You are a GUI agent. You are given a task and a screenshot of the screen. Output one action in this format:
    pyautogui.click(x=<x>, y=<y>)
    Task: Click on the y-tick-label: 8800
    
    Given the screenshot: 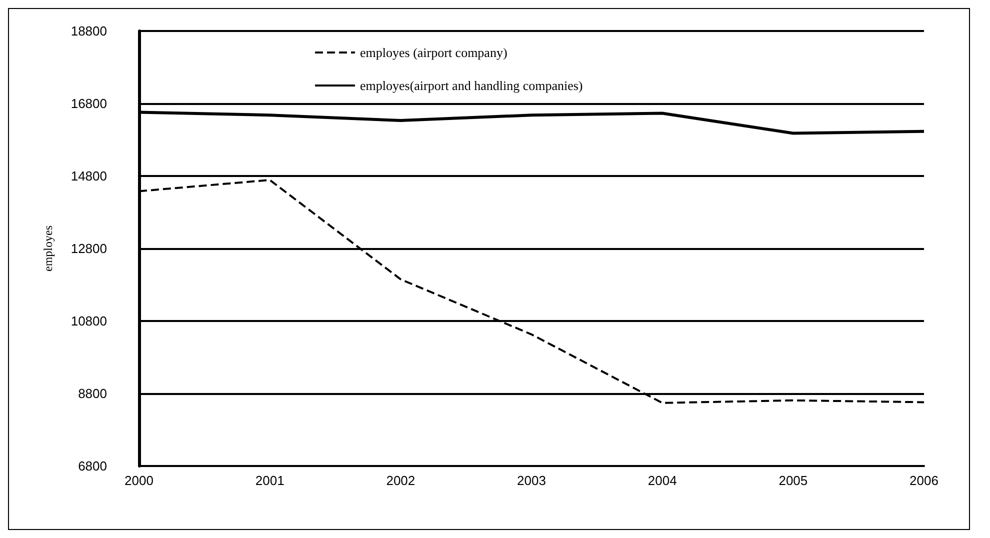 What is the action you would take?
    pyautogui.click(x=92, y=393)
    